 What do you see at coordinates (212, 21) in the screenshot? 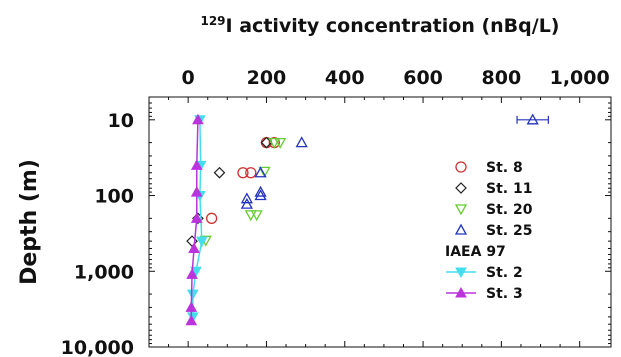
I see `chart-title-superscript: 129` at bounding box center [212, 21].